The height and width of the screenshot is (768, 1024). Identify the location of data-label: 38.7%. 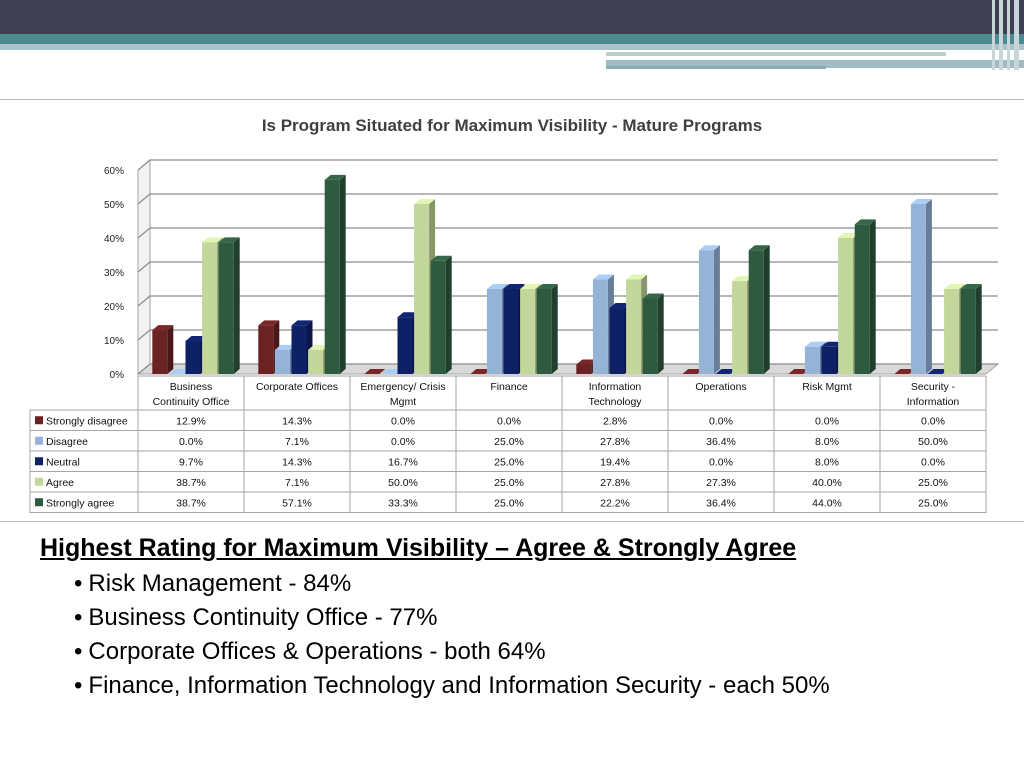
(191, 483).